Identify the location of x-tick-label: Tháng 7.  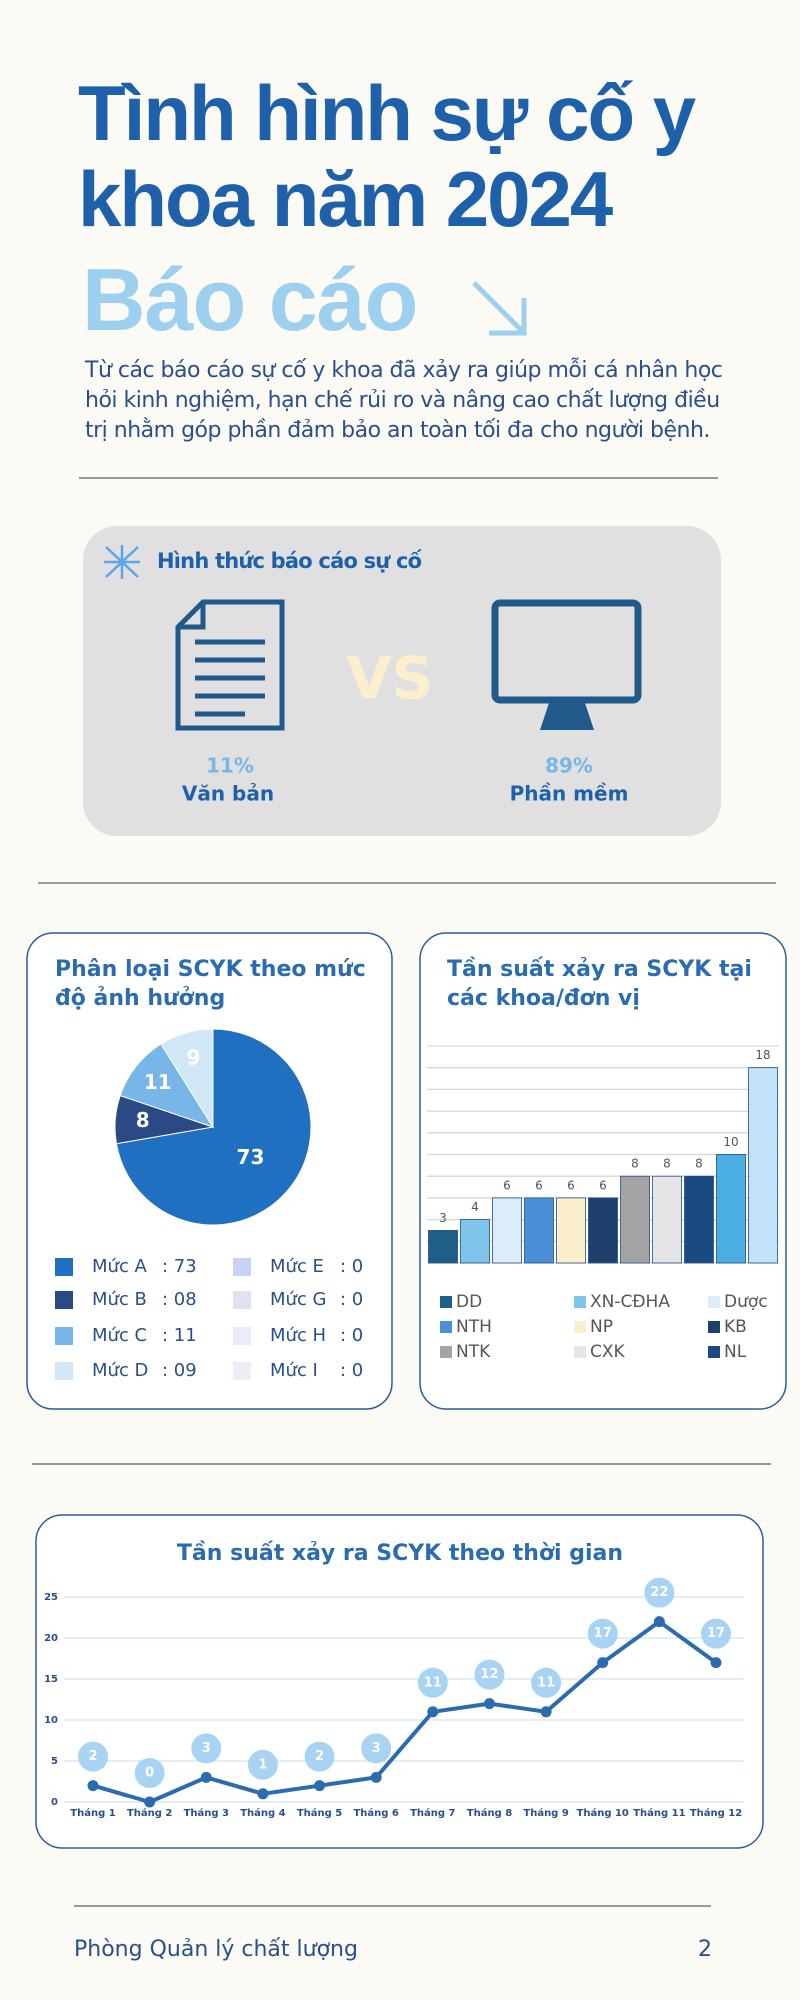
(432, 1813).